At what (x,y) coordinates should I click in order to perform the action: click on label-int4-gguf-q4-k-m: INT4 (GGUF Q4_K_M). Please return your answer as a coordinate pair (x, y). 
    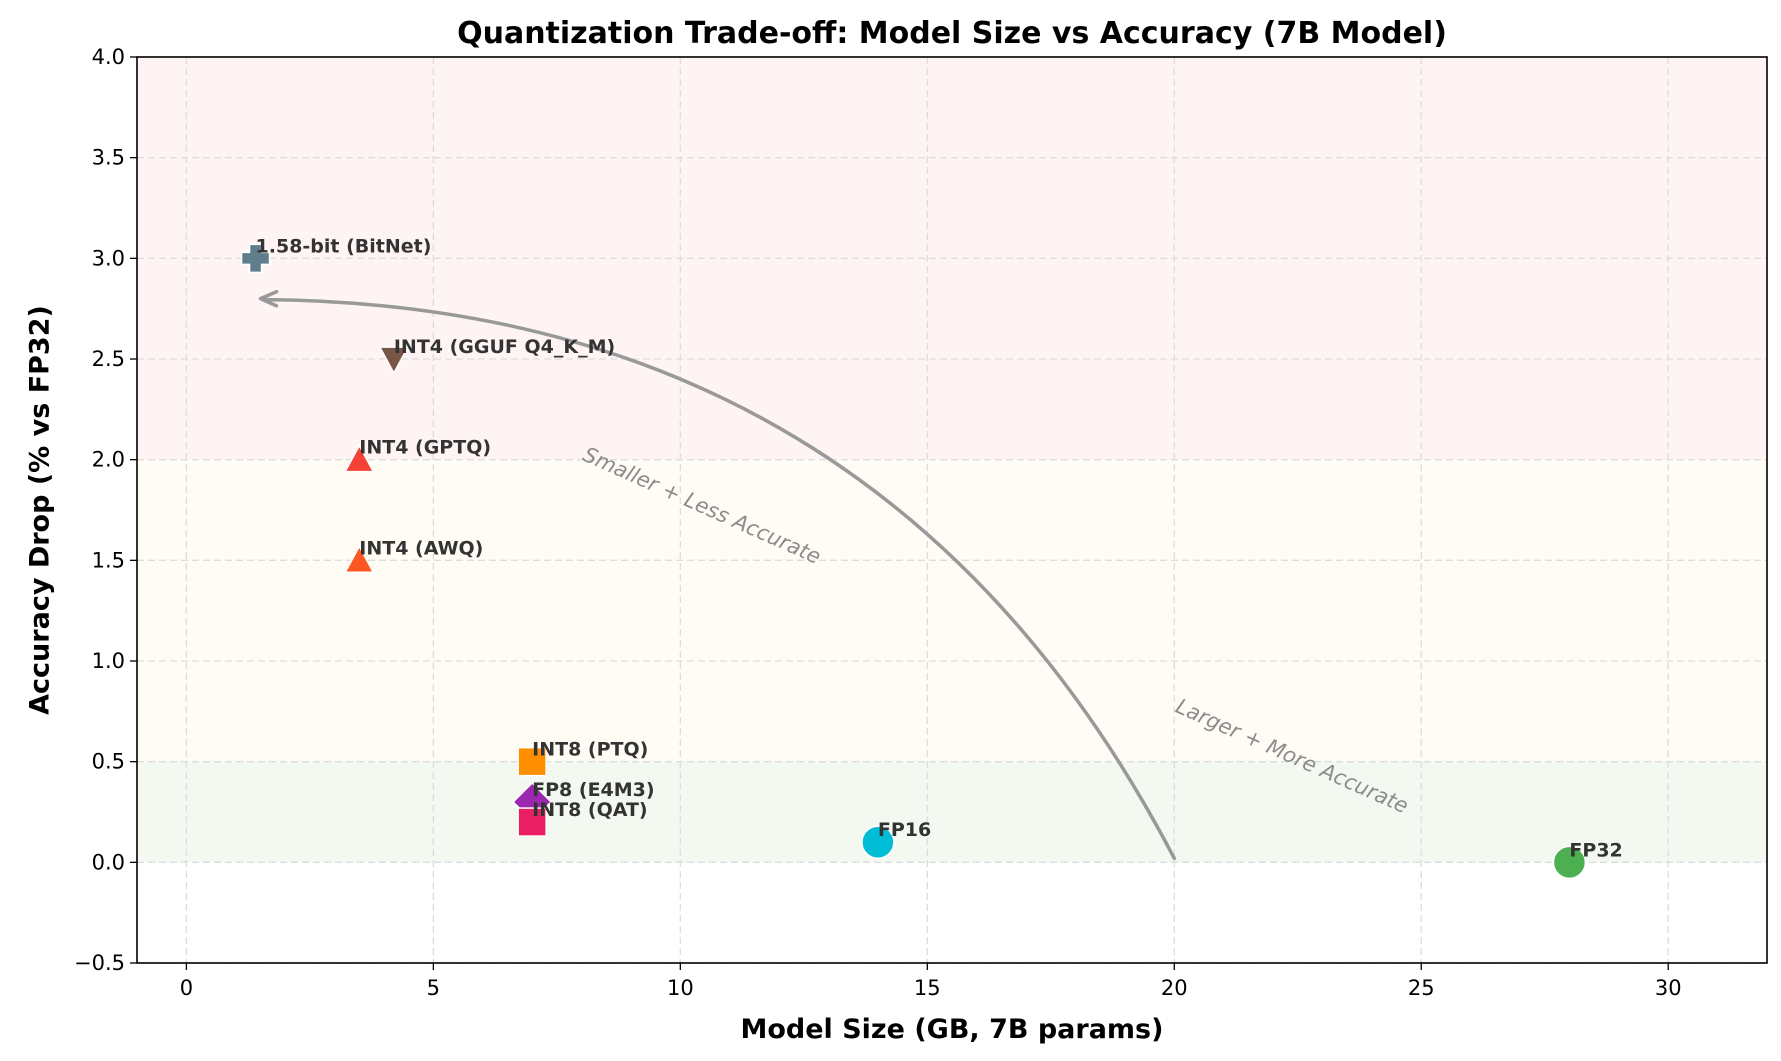
    Looking at the image, I should click on (504, 347).